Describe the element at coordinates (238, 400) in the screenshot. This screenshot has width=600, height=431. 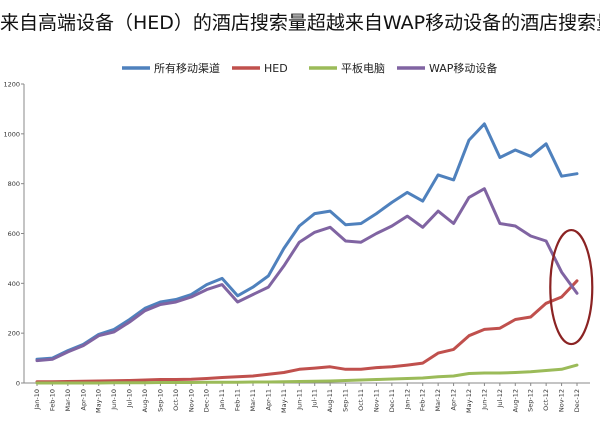
I see `x-tick-label: Feb-11` at that location.